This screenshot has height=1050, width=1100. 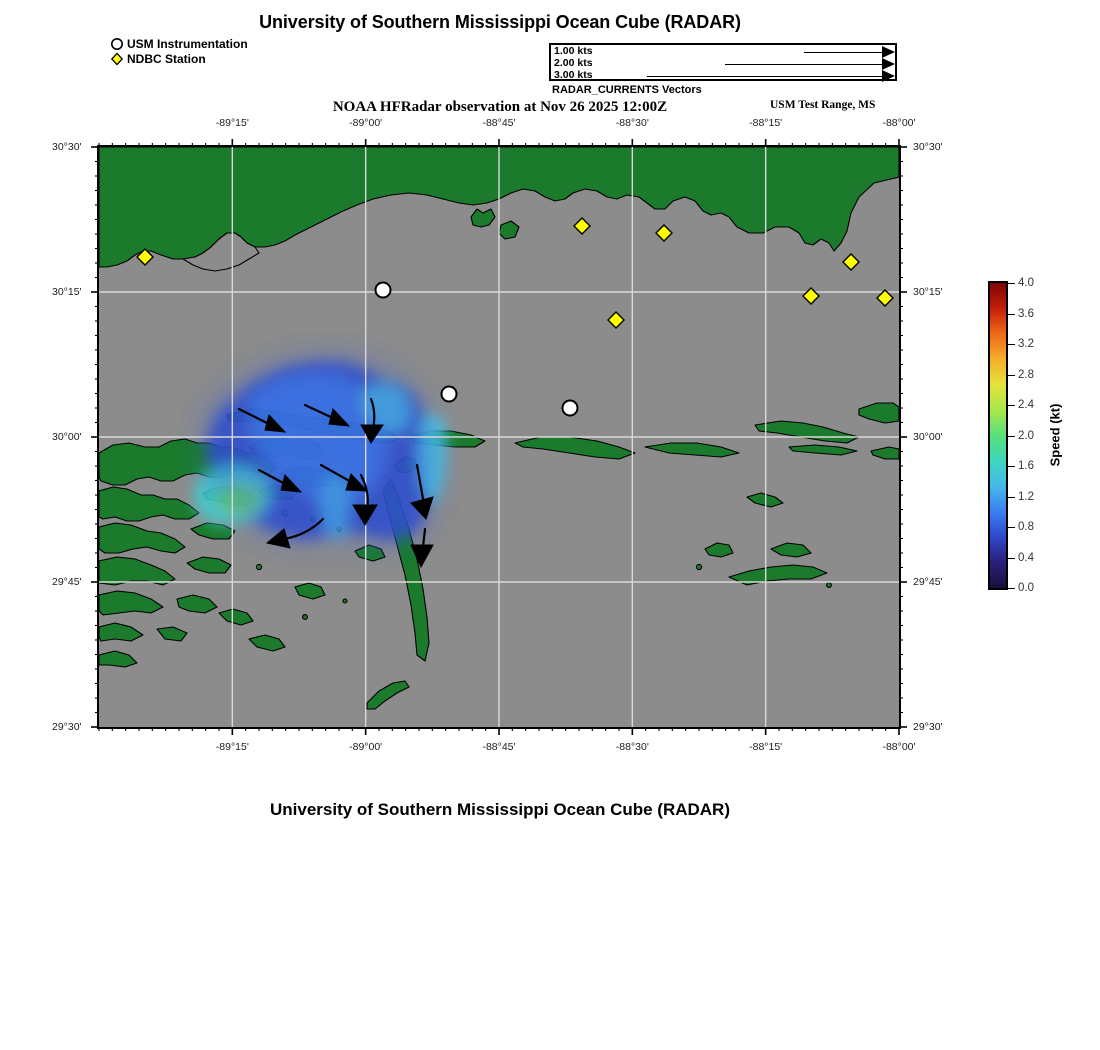 I want to click on vector-scale-row: 2.00 kts, so click(x=723, y=63).